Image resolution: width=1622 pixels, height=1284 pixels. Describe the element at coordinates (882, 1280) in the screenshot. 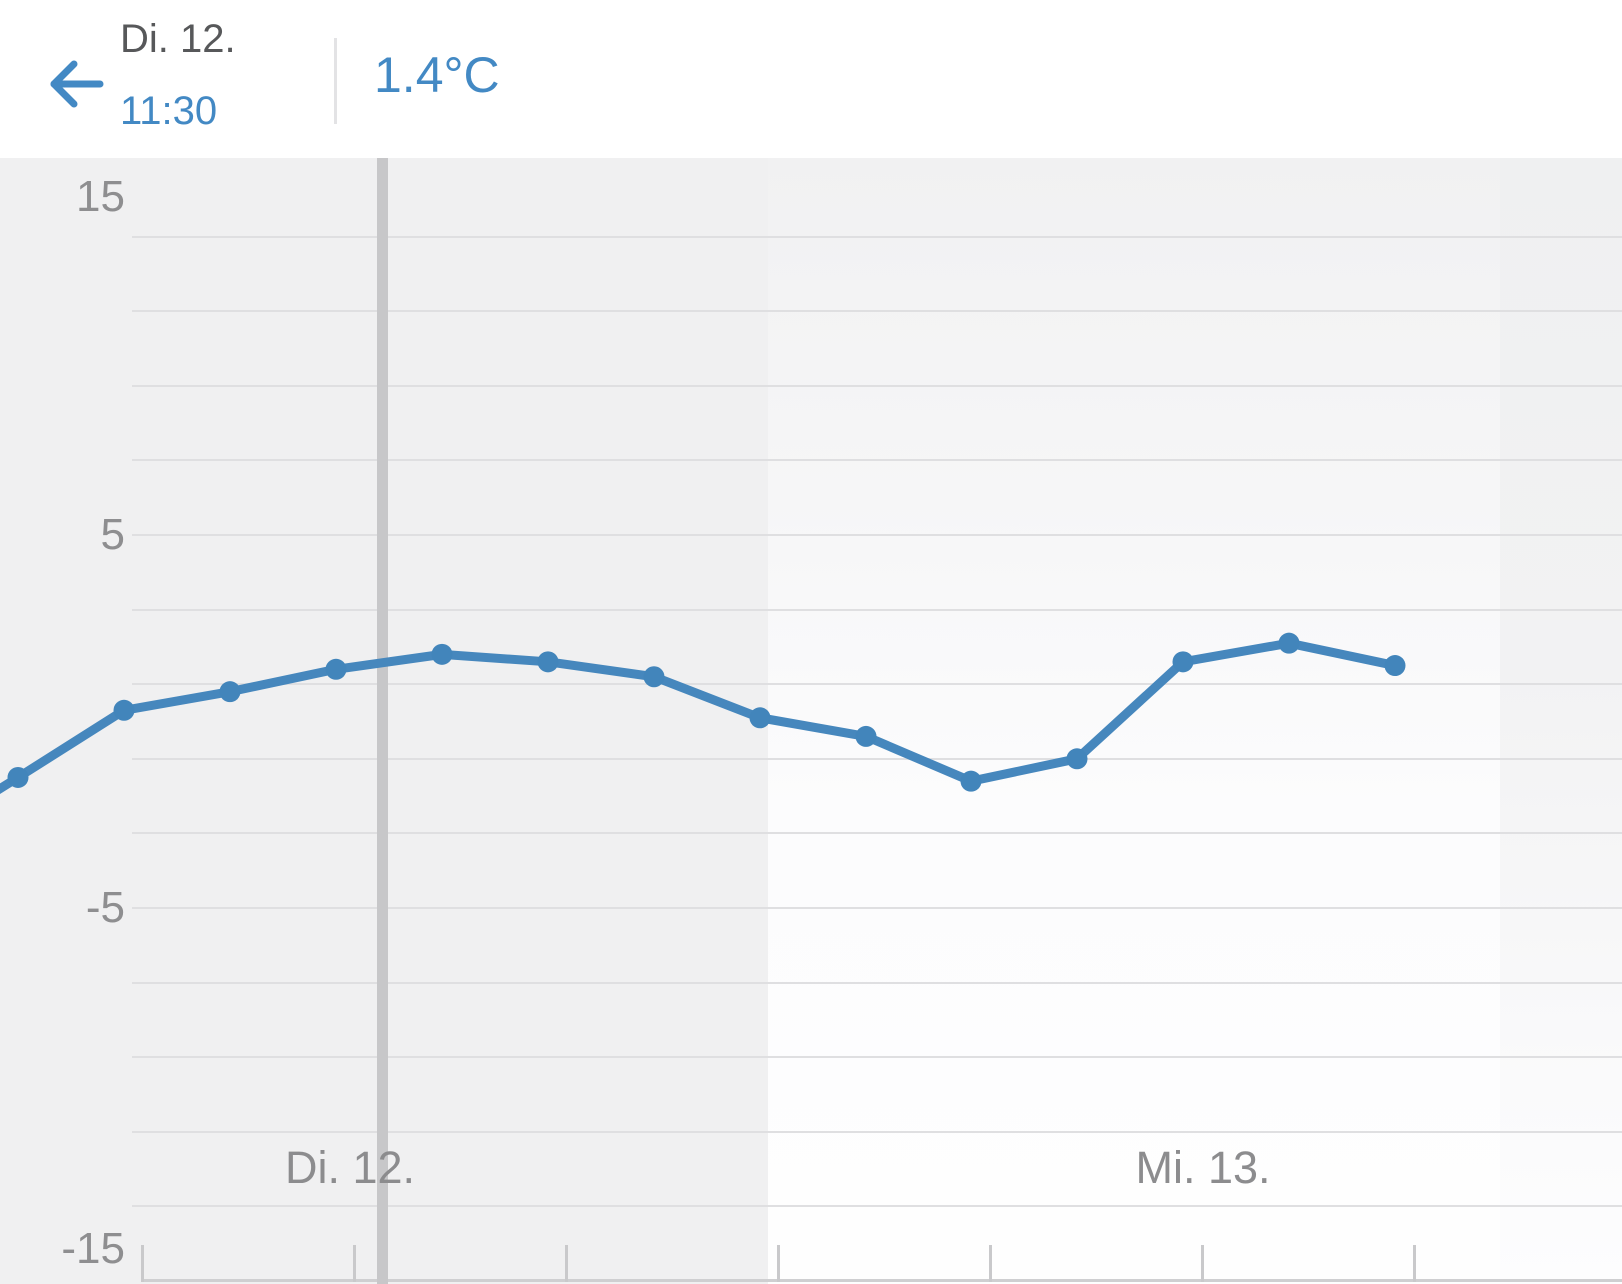

I see `x-axis-baseline` at that location.